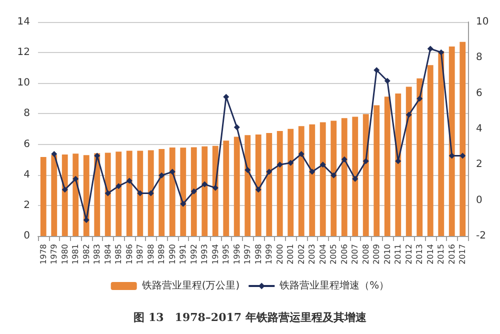 The image size is (500, 334). What do you see at coordinates (215, 254) in the screenshot?
I see `x-tick-label: 1994` at bounding box center [215, 254].